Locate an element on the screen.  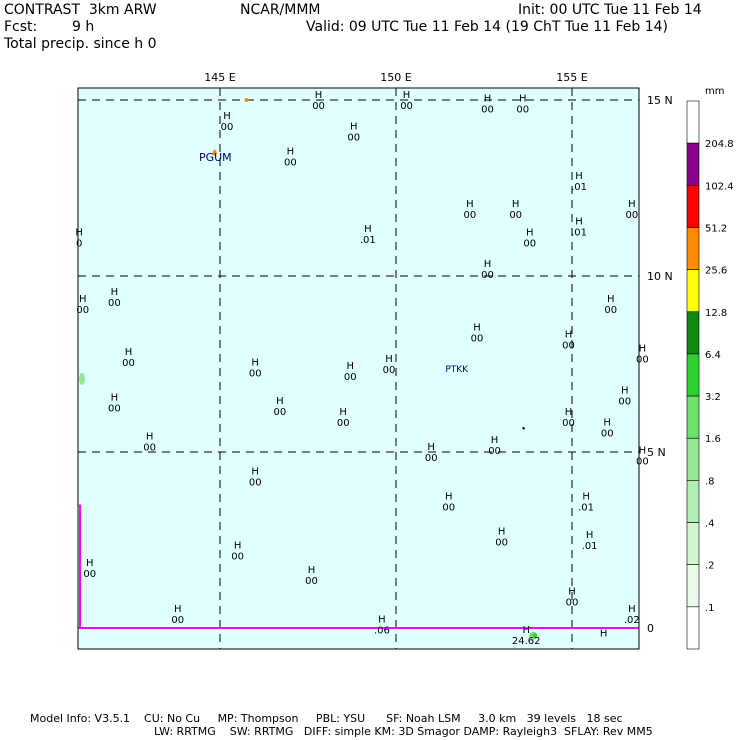
station-markers: PGUM PTKK is located at coordinates (334, 263).